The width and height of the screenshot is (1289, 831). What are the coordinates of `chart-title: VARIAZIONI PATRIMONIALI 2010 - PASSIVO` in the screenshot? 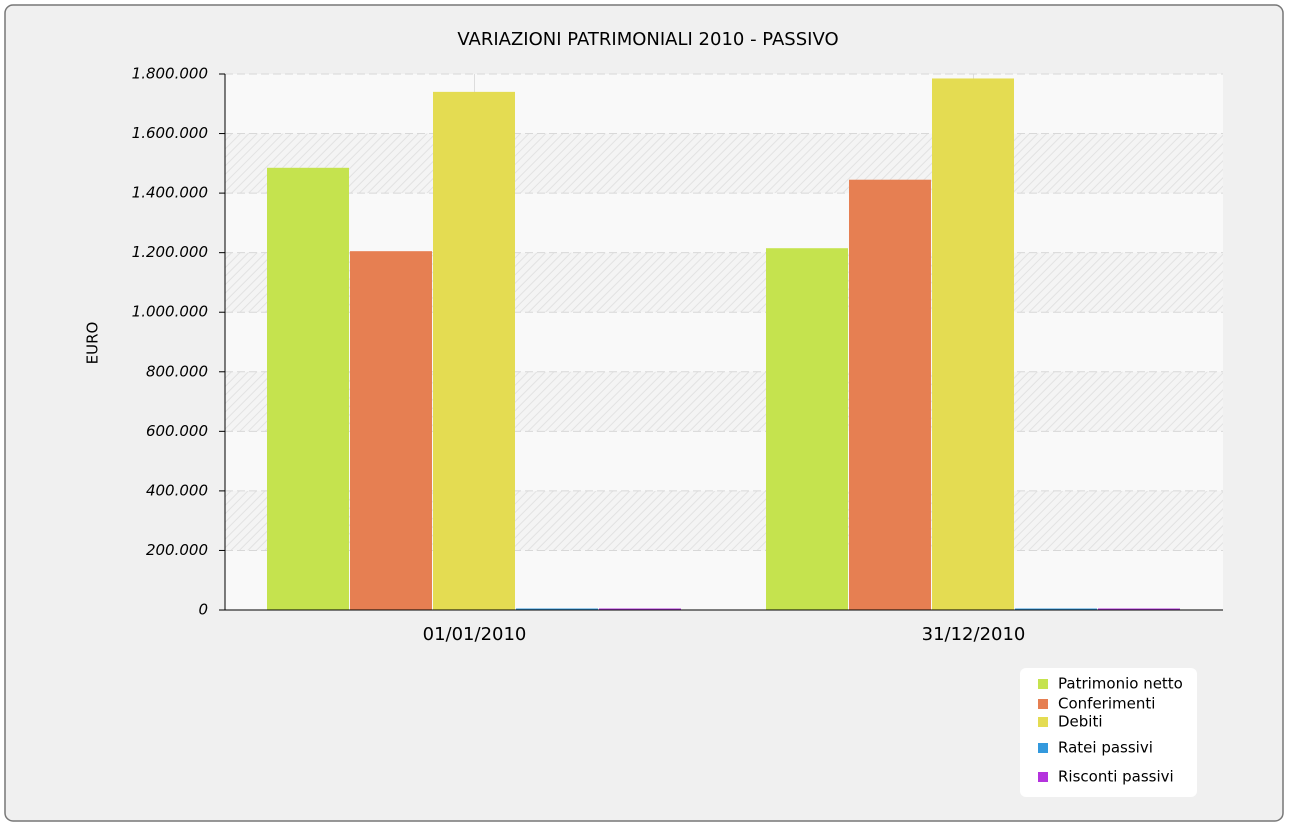 It's located at (647, 39).